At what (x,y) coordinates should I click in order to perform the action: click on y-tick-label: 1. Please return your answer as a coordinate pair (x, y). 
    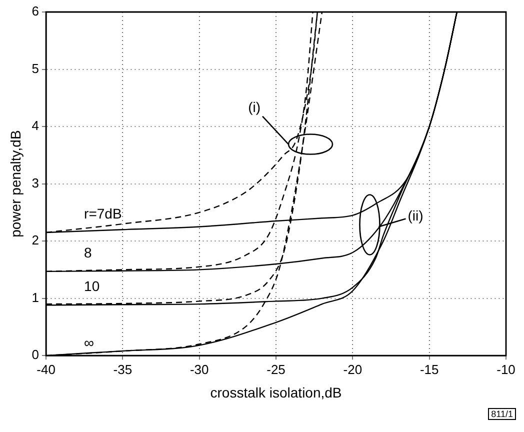
    Looking at the image, I should click on (36, 297).